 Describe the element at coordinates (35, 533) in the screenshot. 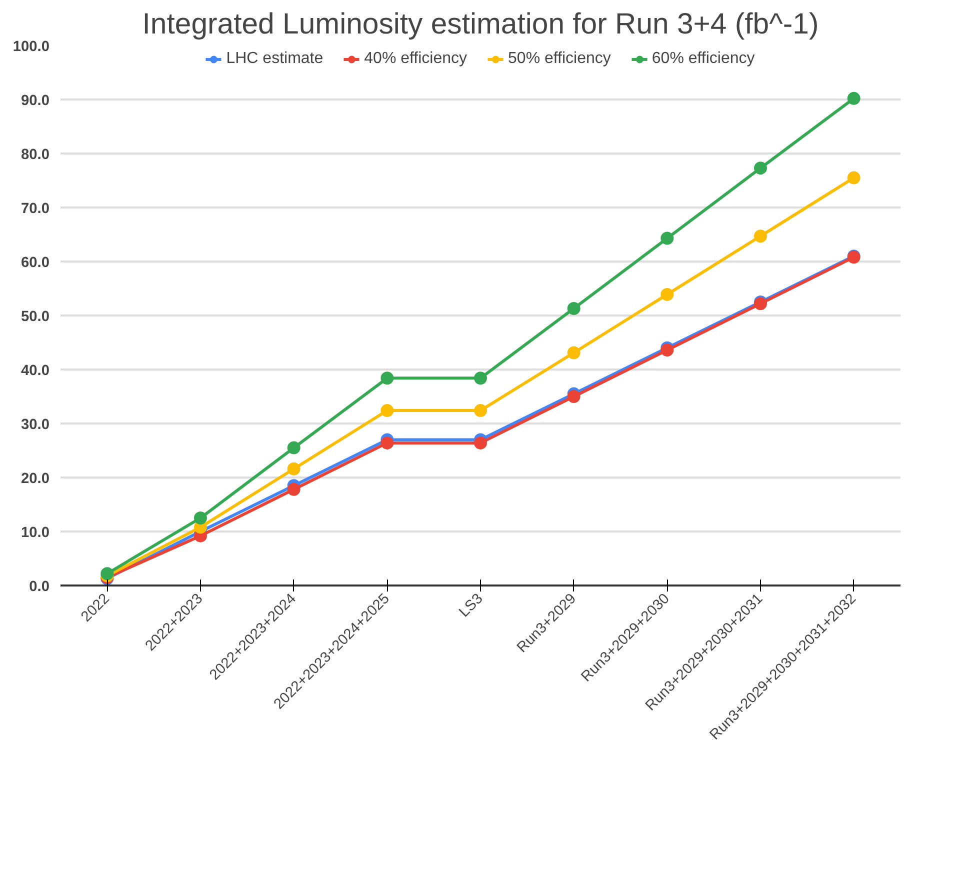

I see `y-tick-label: 10.0` at that location.